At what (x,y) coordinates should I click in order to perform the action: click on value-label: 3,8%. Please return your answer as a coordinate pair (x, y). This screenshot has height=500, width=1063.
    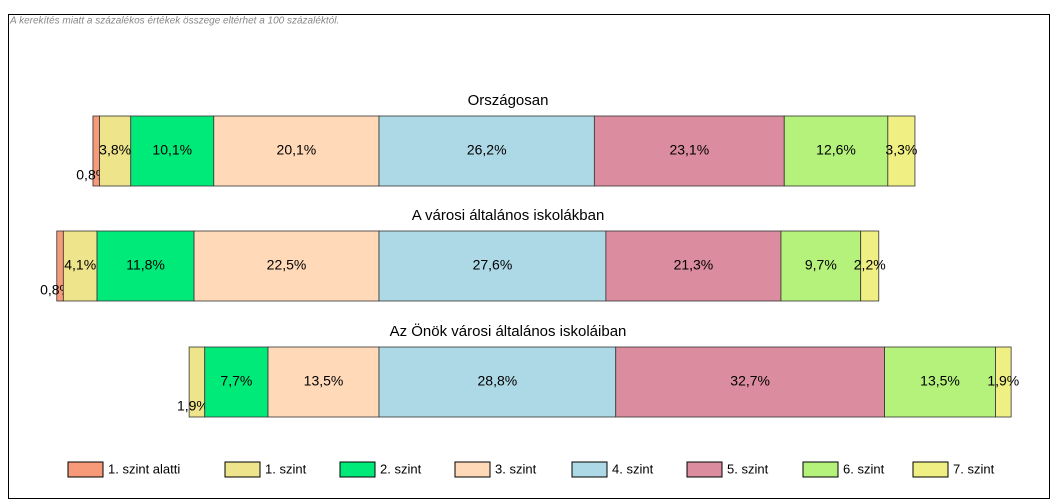
    Looking at the image, I should click on (115, 150).